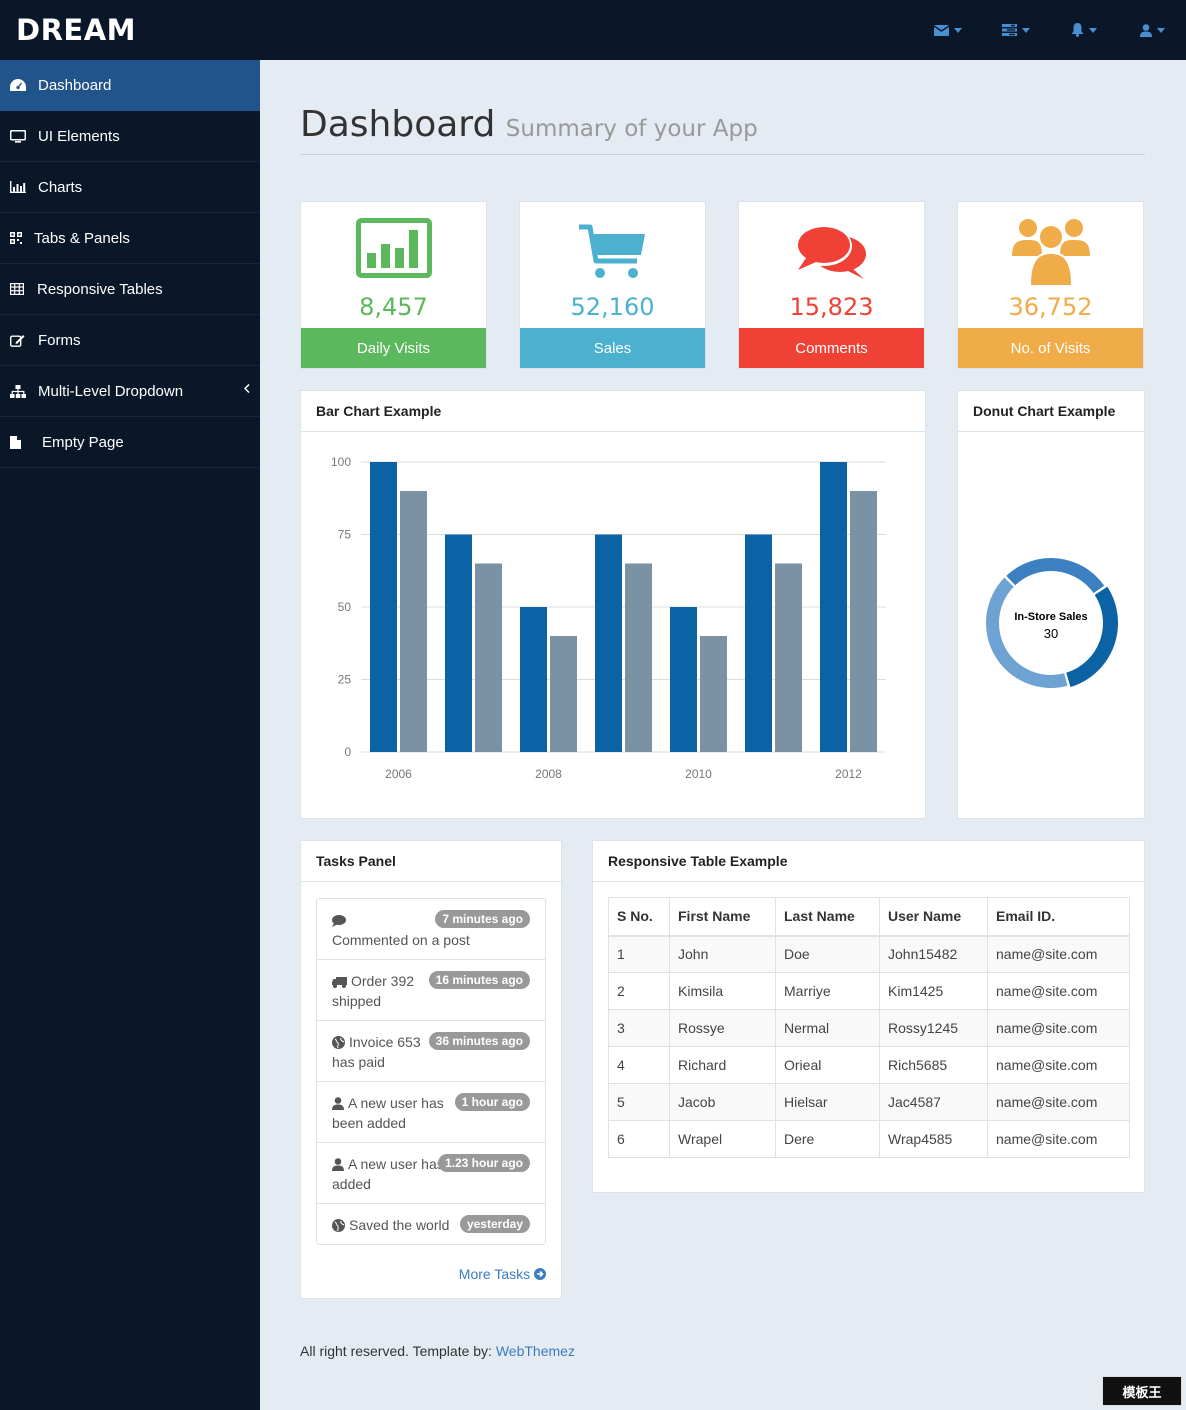  Describe the element at coordinates (639, 917) in the screenshot. I see `column-header: S No.` at that location.